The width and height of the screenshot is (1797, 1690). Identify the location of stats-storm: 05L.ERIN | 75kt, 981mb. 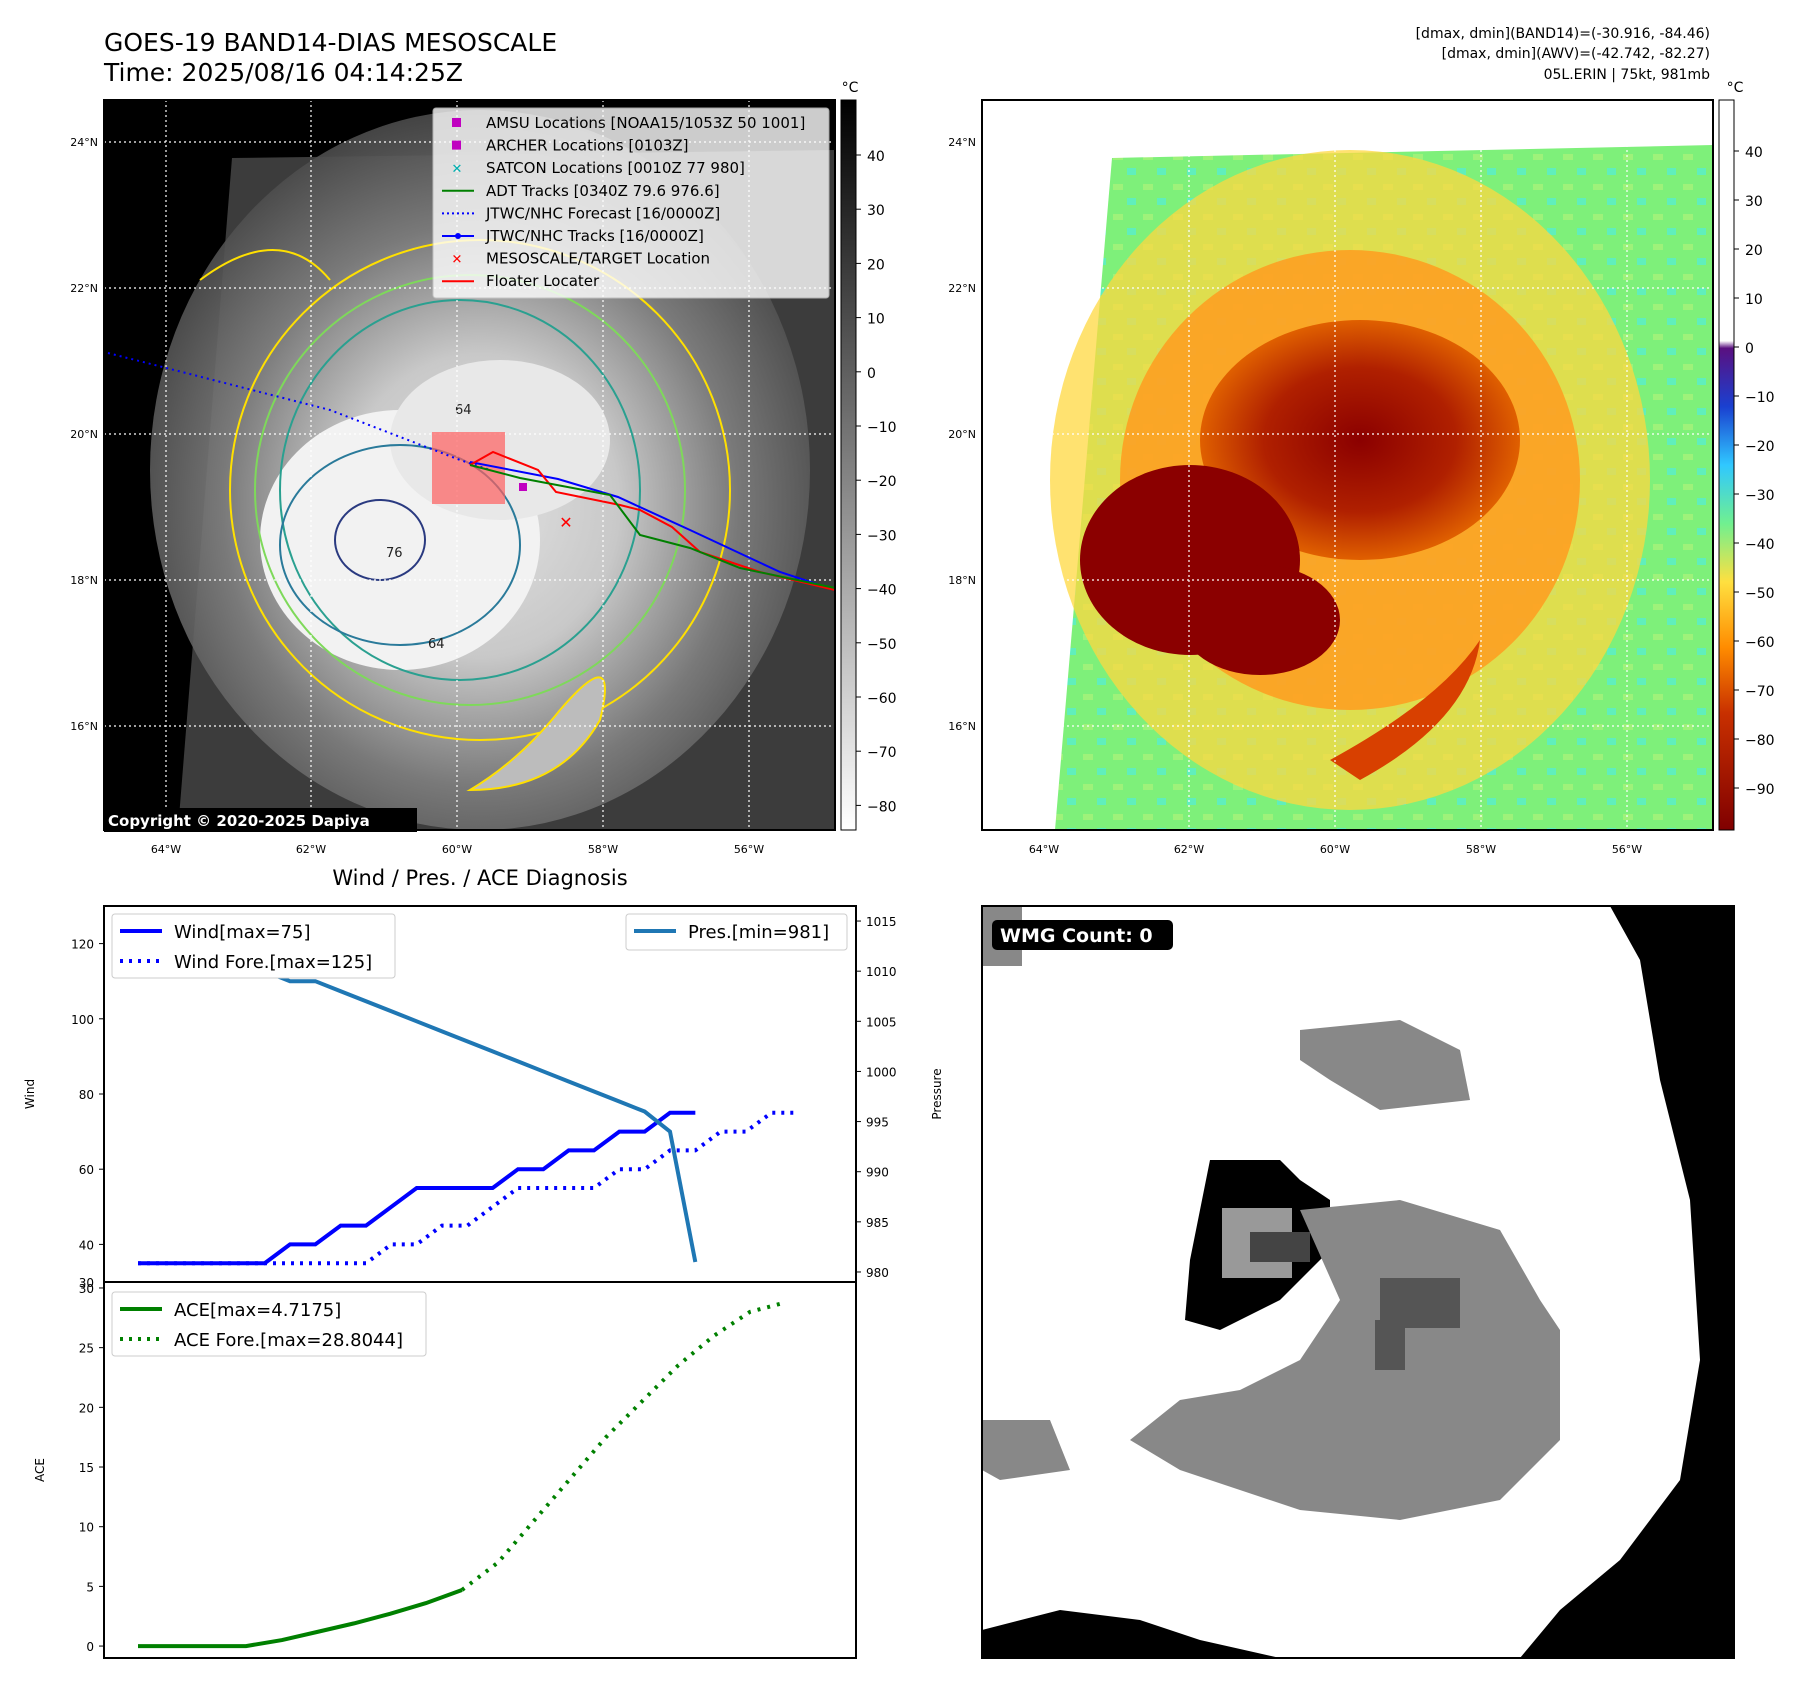
(1627, 75).